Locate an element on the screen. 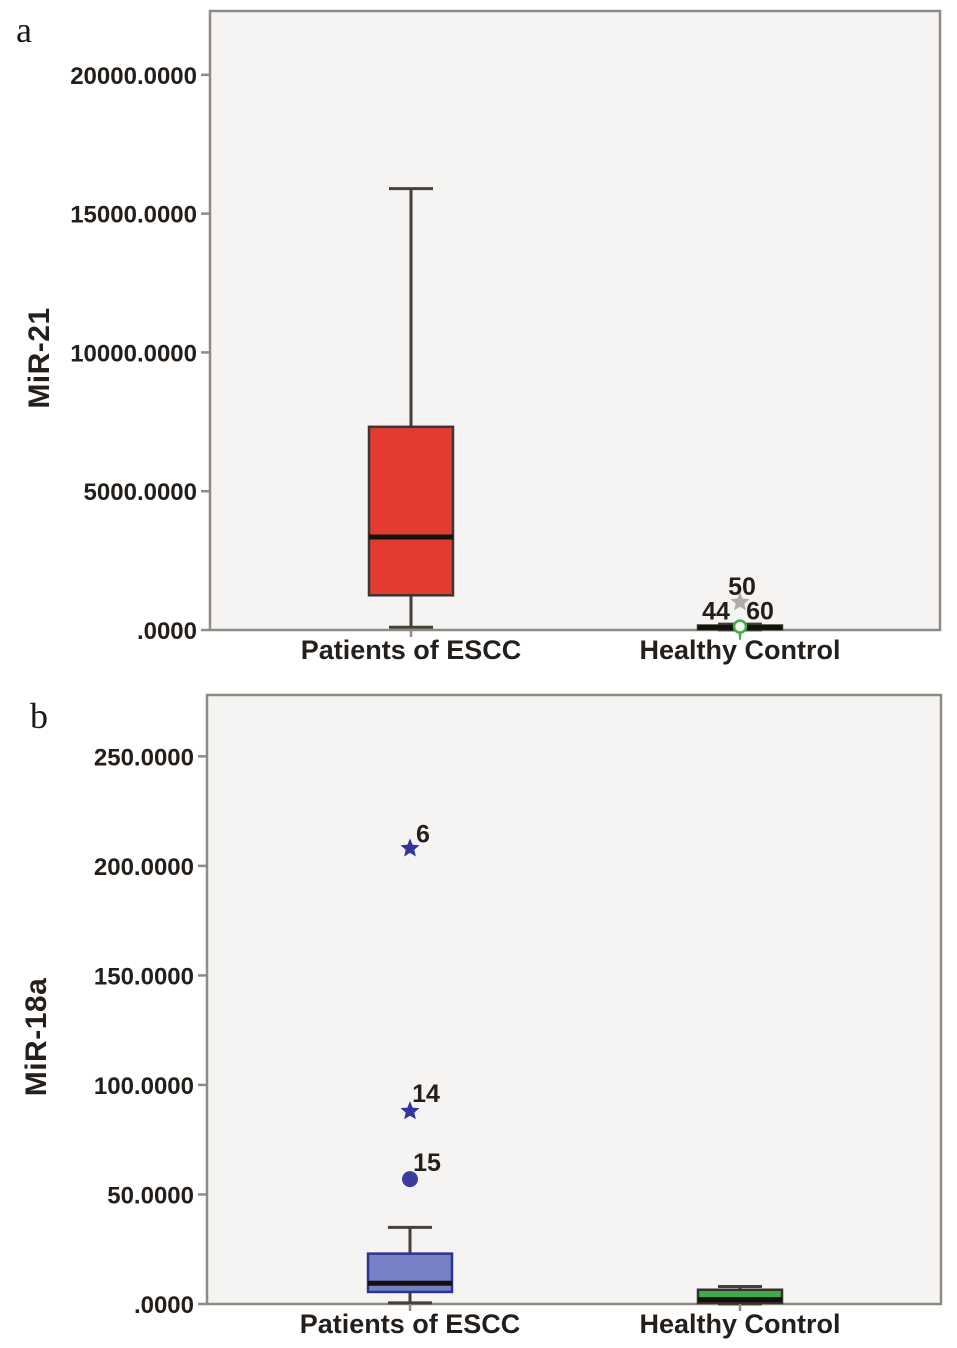  y-tick-label: 10000.0000 is located at coordinates (133, 353).